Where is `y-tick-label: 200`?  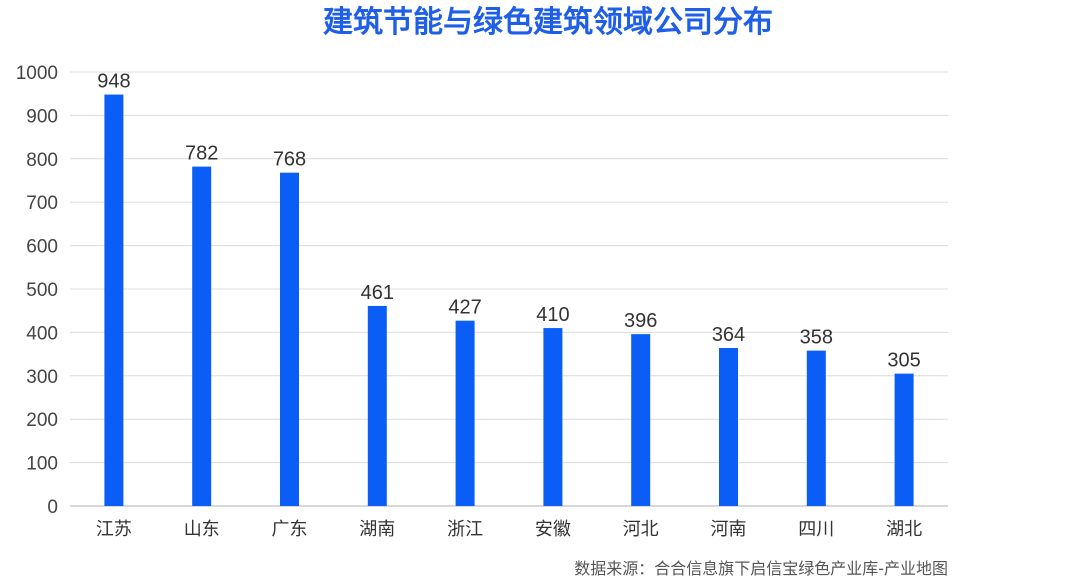
y-tick-label: 200 is located at coordinates (42, 420).